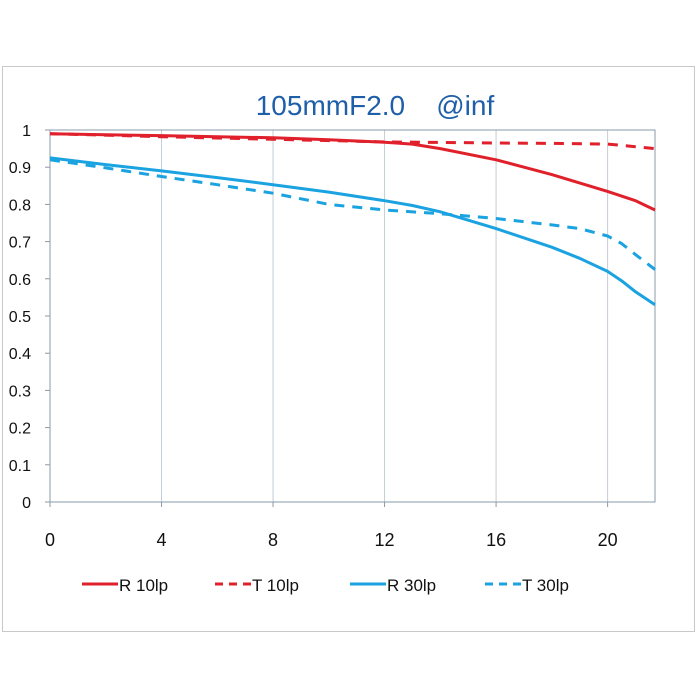 The image size is (700, 700). What do you see at coordinates (352, 141) in the screenshot?
I see `series-line-t-10lp` at bounding box center [352, 141].